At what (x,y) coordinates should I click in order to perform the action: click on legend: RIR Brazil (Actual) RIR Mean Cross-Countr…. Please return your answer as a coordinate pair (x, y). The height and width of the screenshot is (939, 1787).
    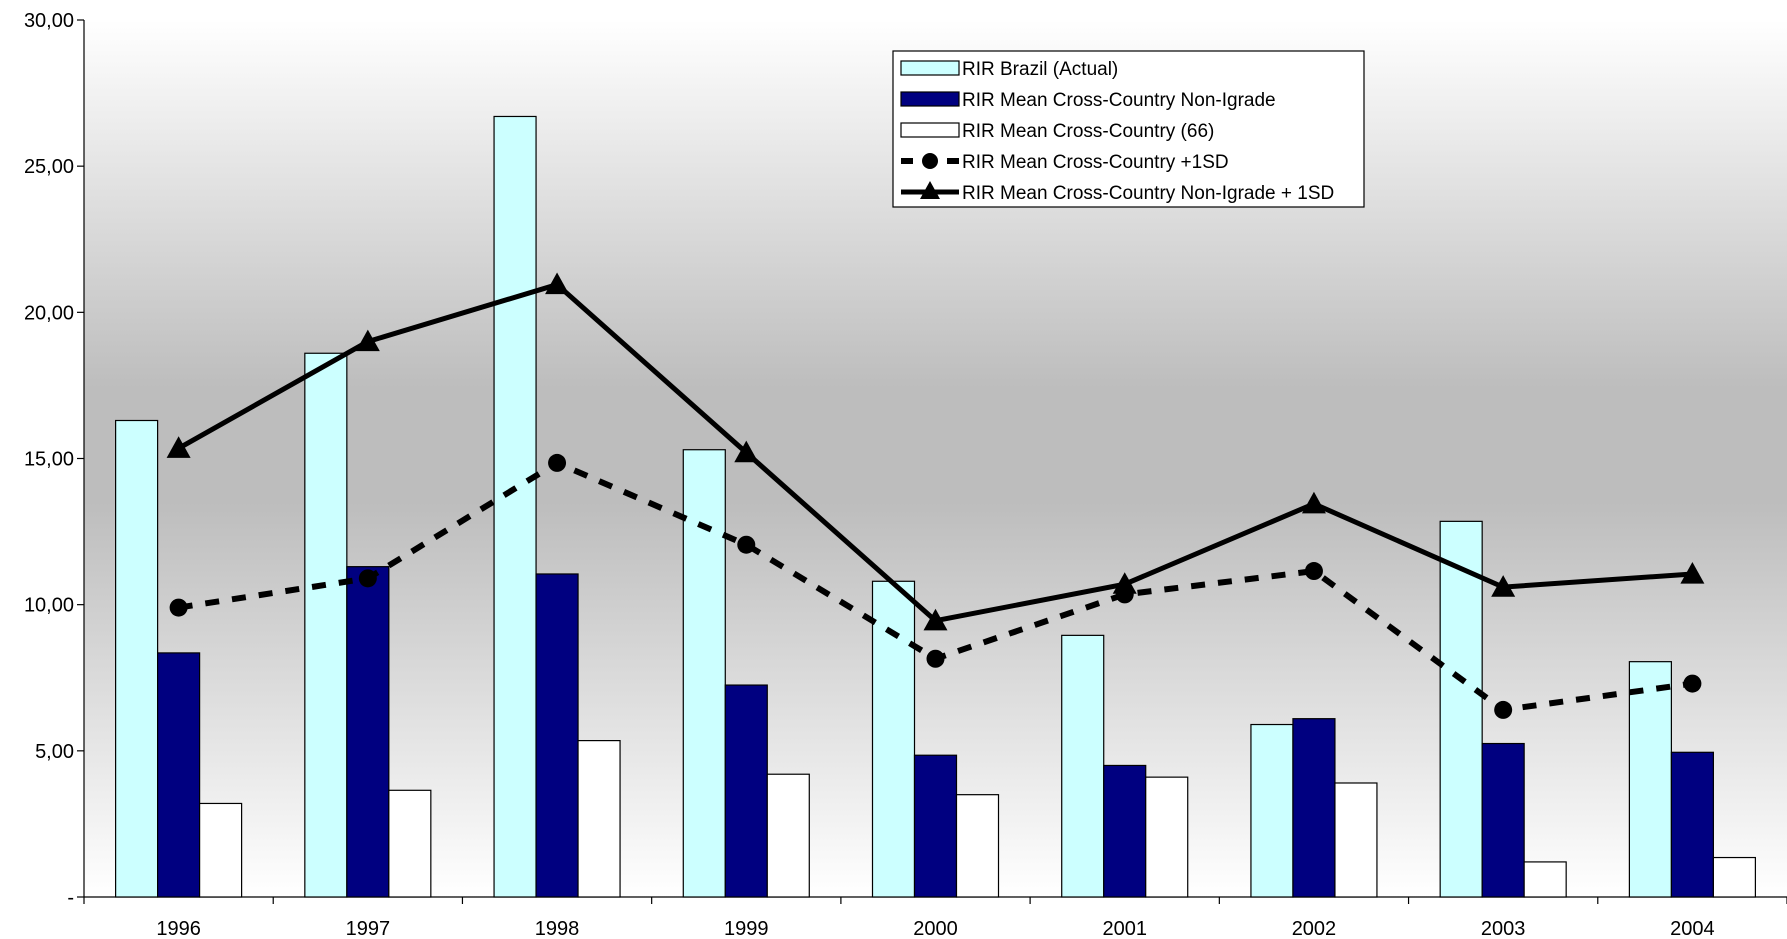
    Looking at the image, I should click on (1128, 129).